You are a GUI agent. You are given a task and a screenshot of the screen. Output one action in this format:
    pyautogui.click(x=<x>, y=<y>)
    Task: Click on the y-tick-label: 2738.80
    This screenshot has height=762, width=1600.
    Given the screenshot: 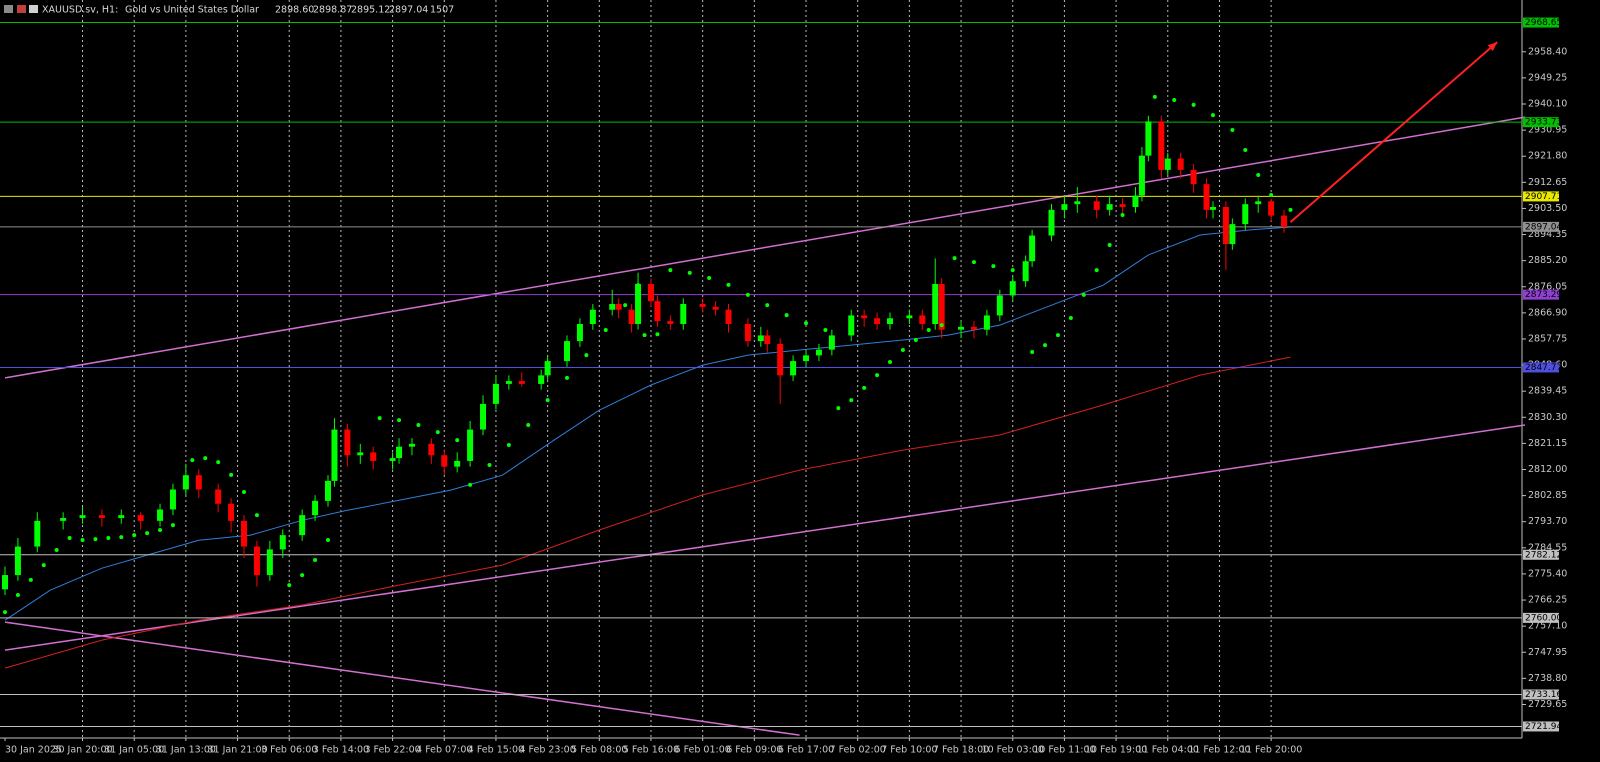 What is the action you would take?
    pyautogui.click(x=1547, y=678)
    